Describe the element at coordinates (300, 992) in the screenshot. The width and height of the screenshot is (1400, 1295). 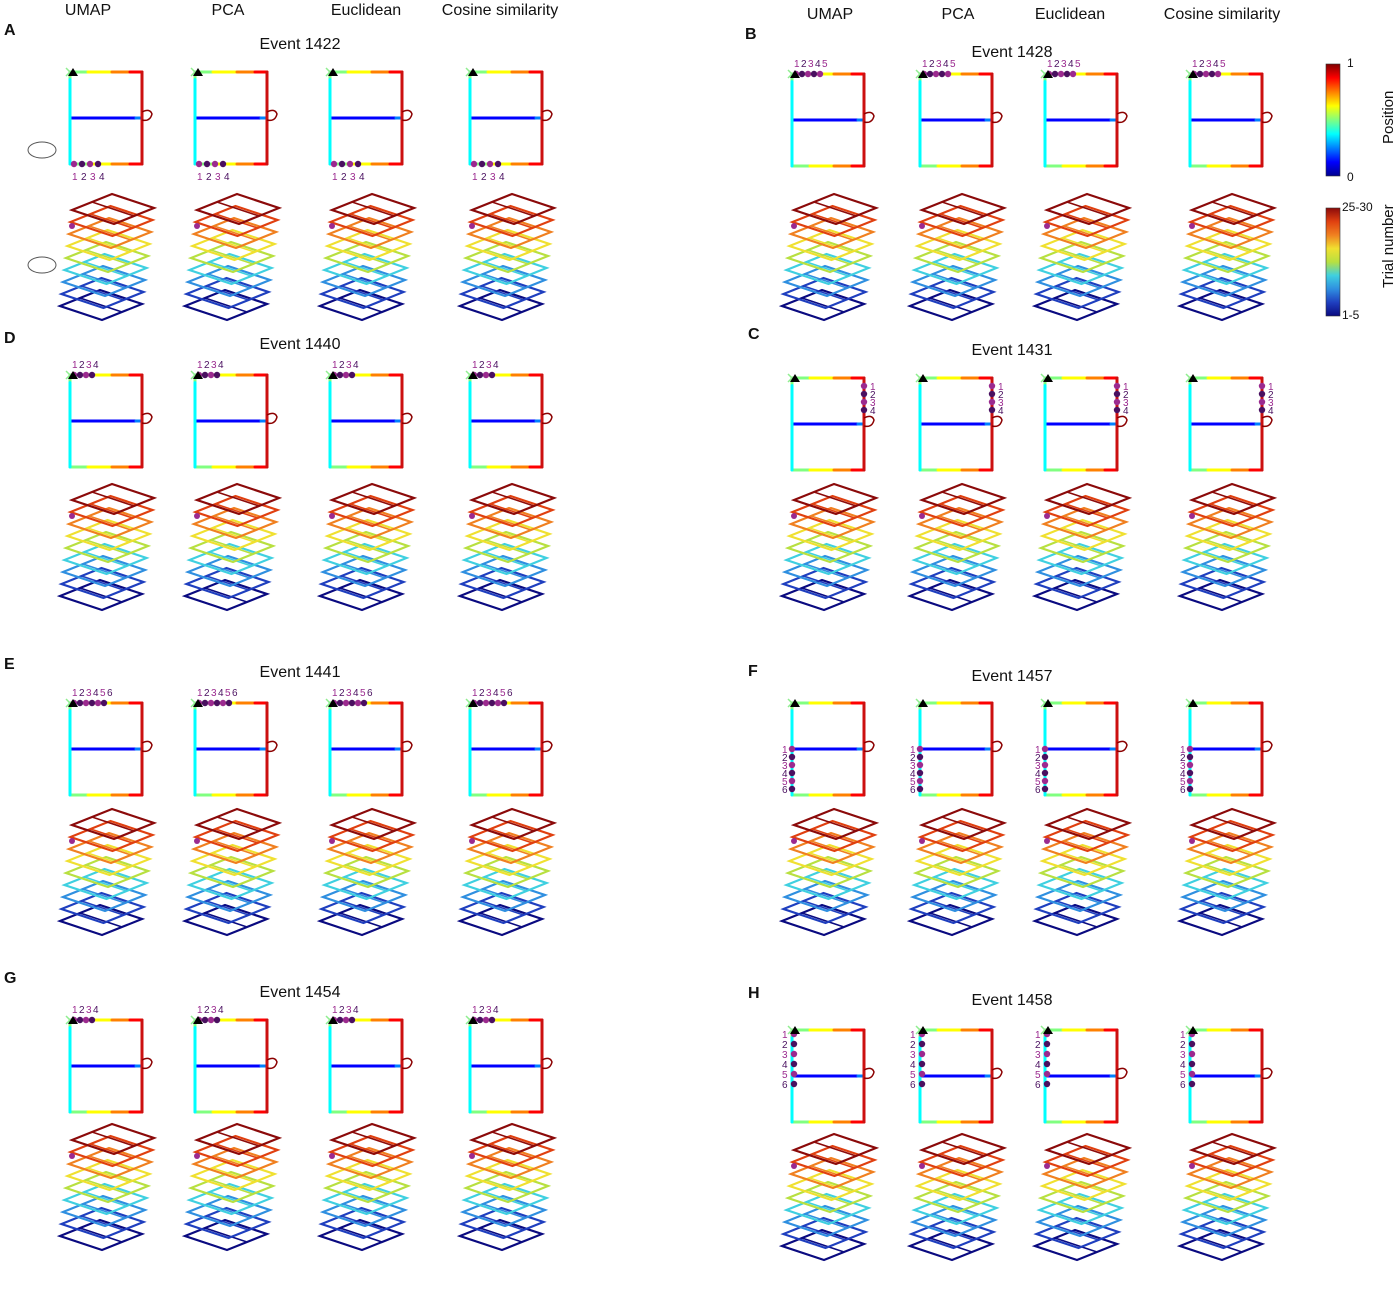
I see `event-title: Event 1454` at that location.